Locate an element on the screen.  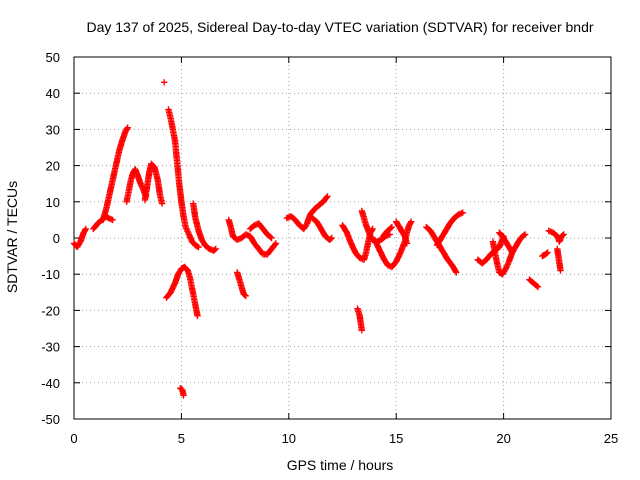
y-tick-label: -50 is located at coordinates (50, 419).